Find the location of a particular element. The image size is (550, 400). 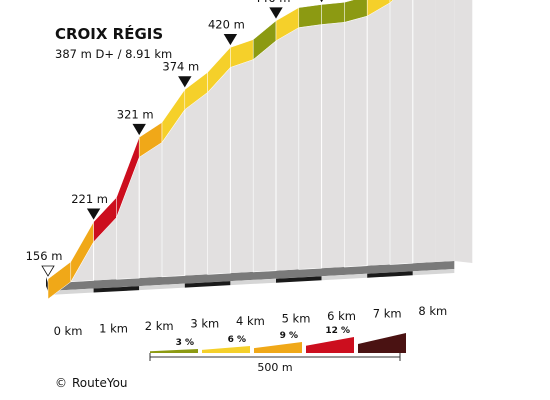

profile-end-face is located at coordinates (463, 131).